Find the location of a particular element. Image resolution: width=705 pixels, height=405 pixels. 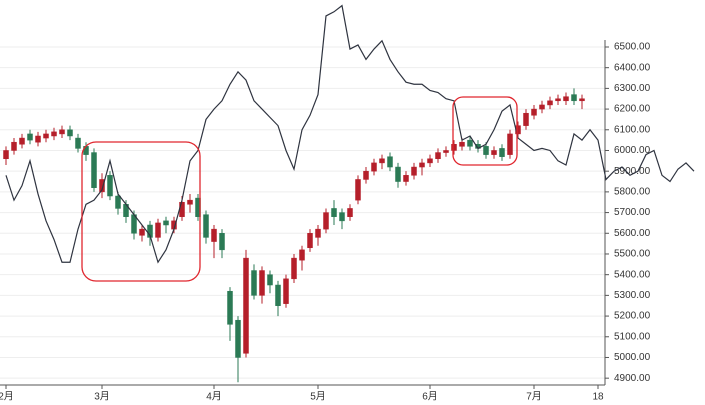

y-tick-label: 6500.00 is located at coordinates (632, 47).